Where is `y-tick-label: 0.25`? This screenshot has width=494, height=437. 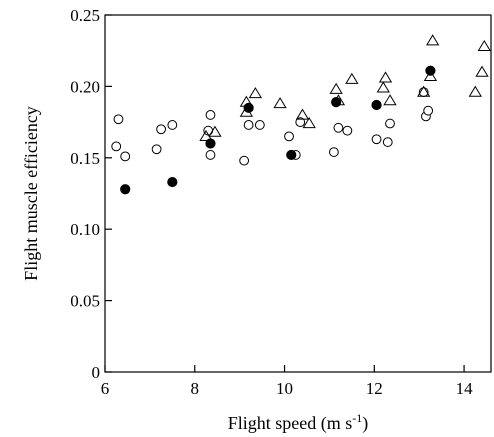
y-tick-label: 0.25 is located at coordinates (85, 15).